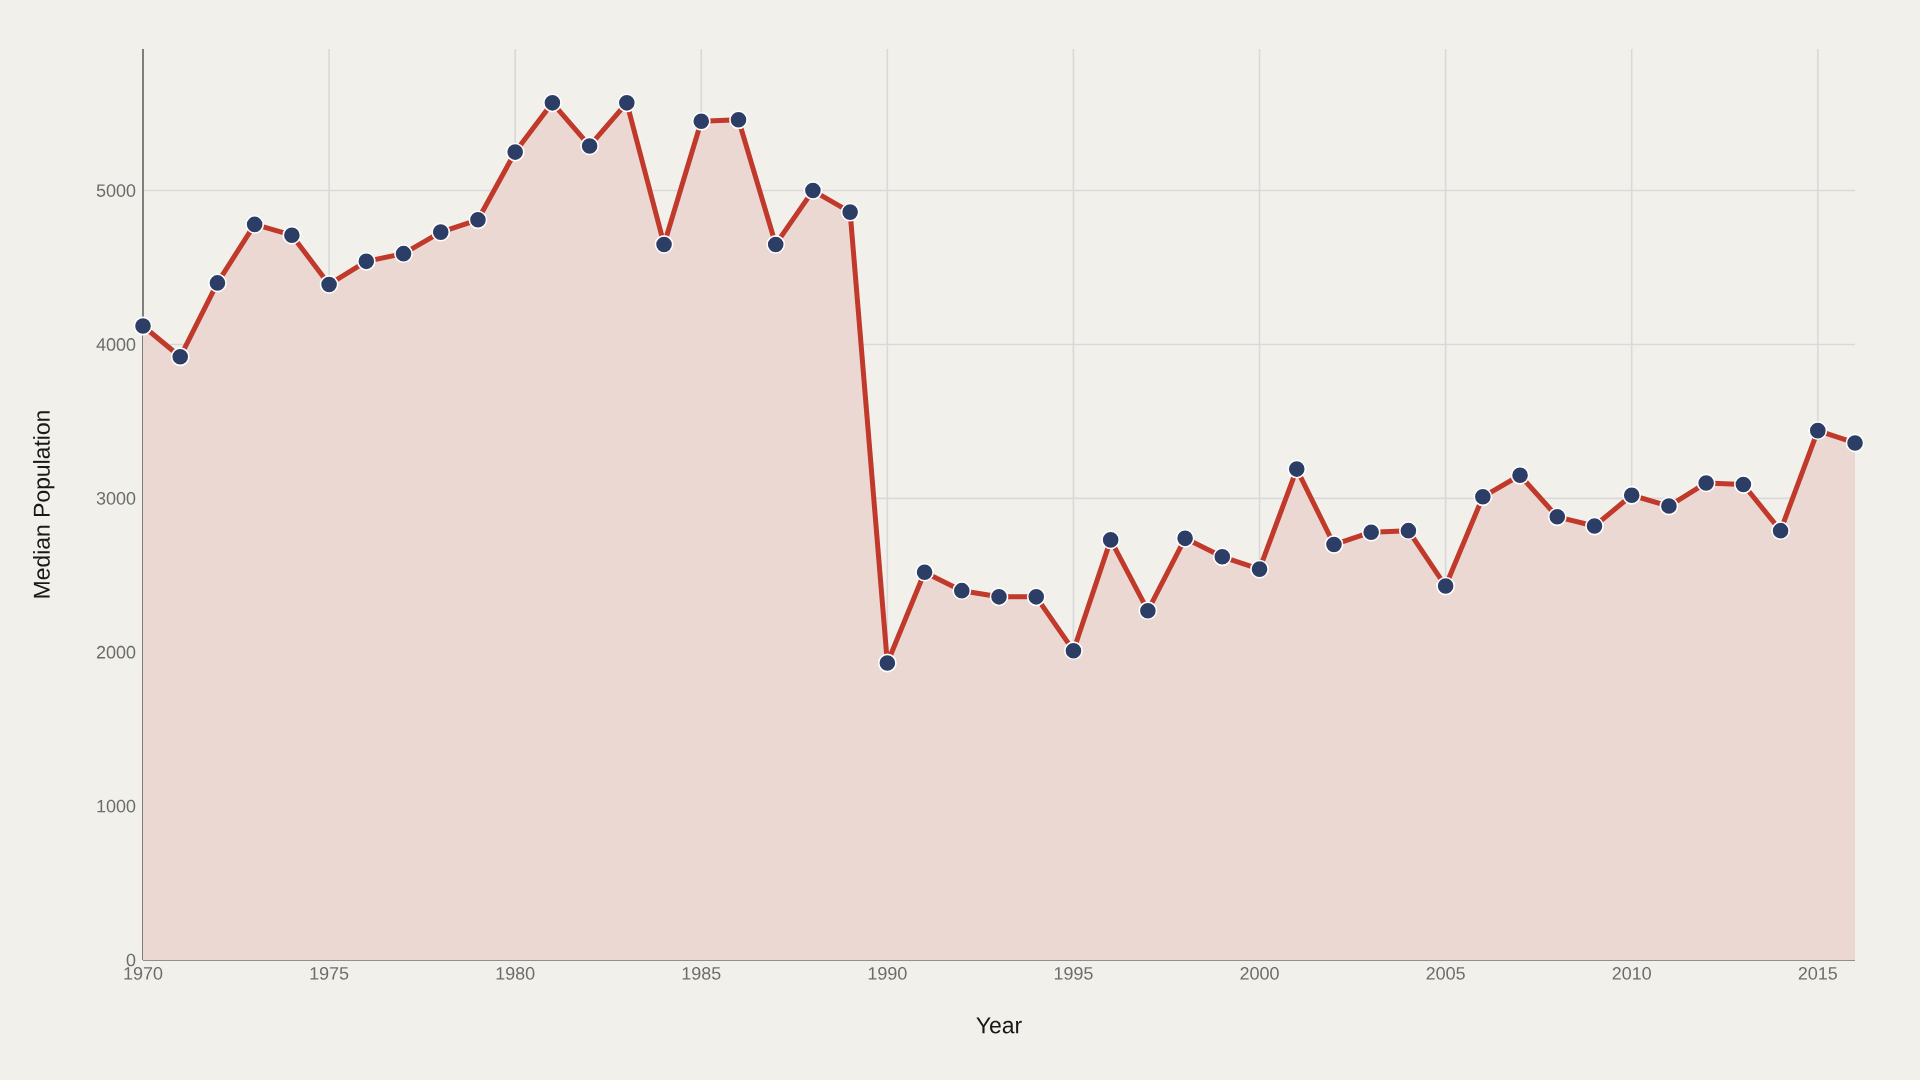 The image size is (1920, 1080). I want to click on x-tick-label: 2015, so click(1817, 973).